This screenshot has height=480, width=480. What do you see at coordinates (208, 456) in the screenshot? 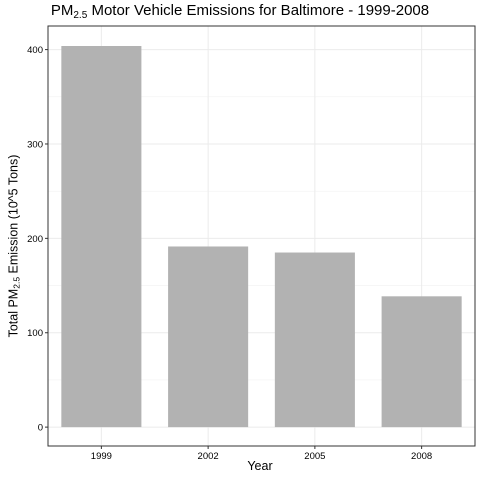
I see `x-tick-label: 2002` at bounding box center [208, 456].